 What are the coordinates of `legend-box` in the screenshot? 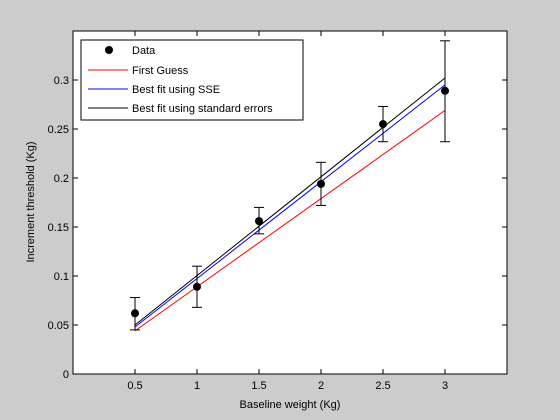 It's located at (192, 80).